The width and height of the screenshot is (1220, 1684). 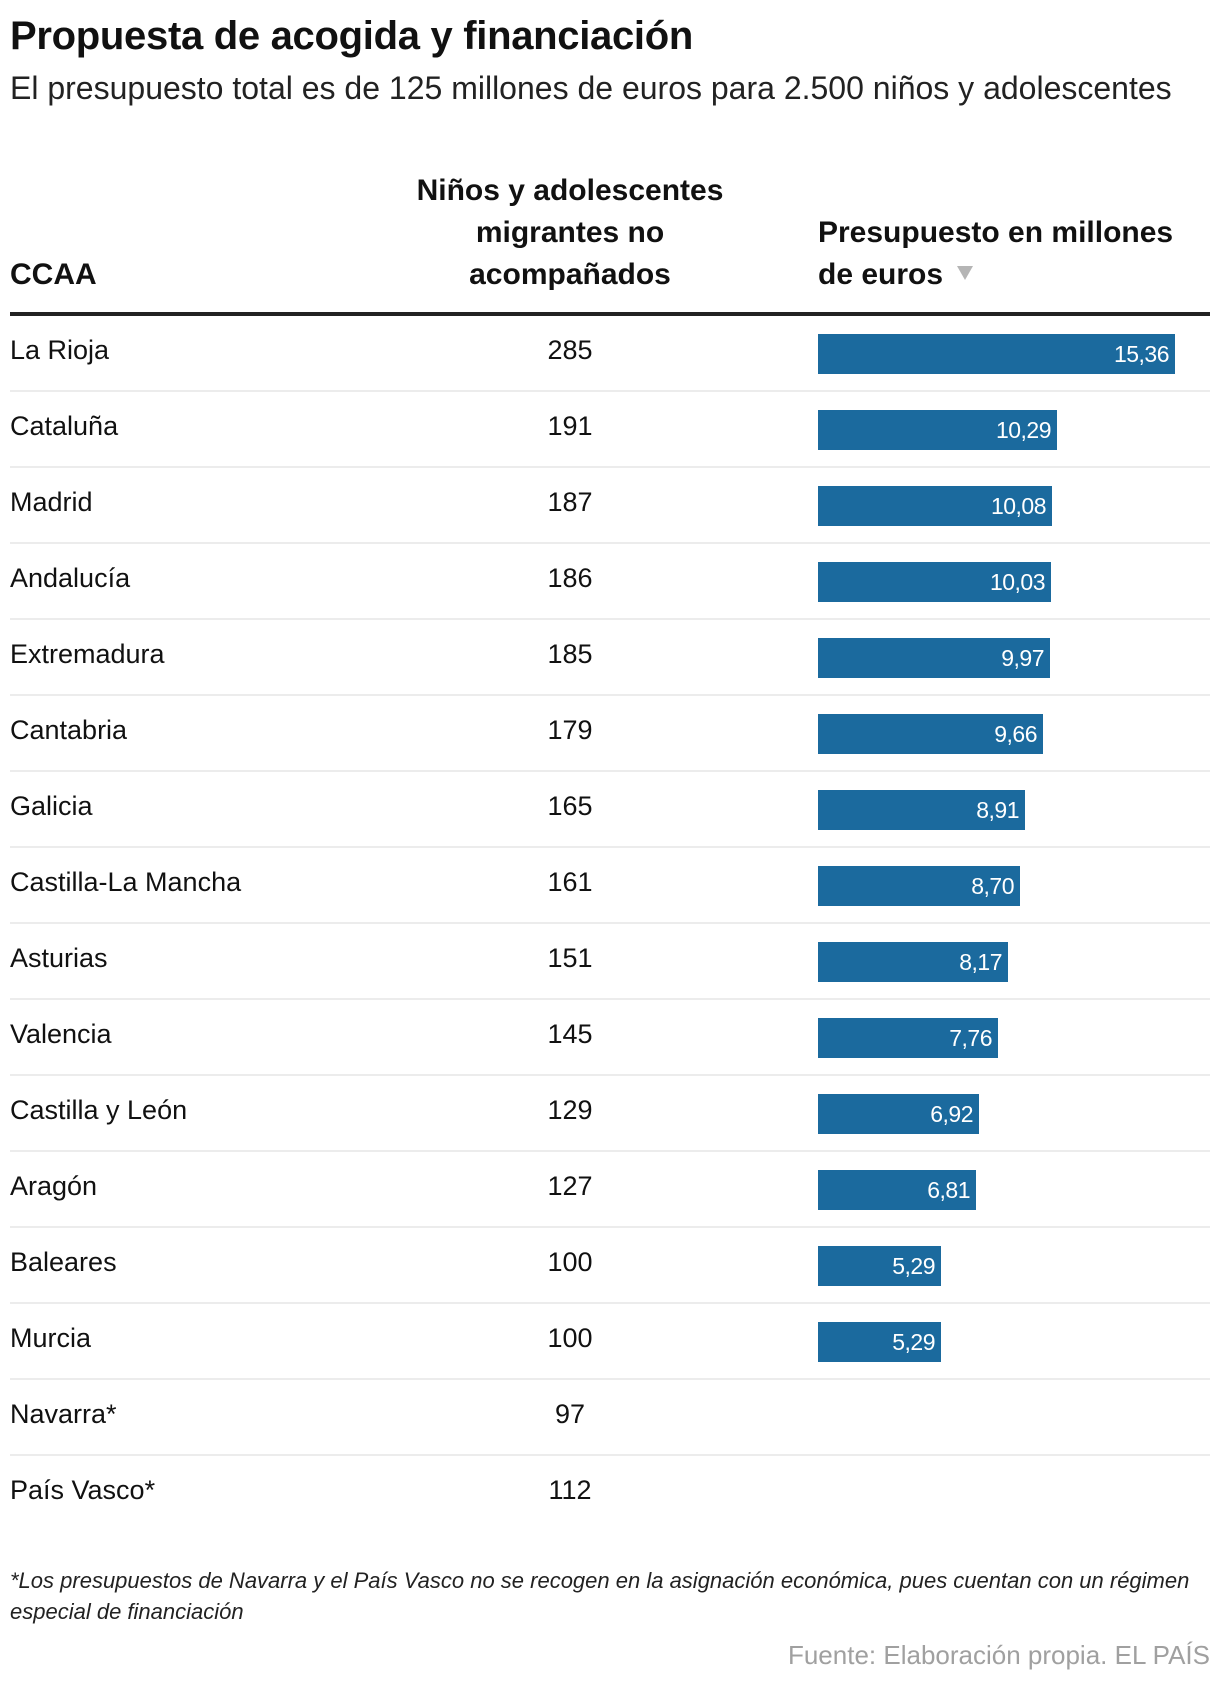 What do you see at coordinates (570, 578) in the screenshot?
I see `cell-ninos: 186` at bounding box center [570, 578].